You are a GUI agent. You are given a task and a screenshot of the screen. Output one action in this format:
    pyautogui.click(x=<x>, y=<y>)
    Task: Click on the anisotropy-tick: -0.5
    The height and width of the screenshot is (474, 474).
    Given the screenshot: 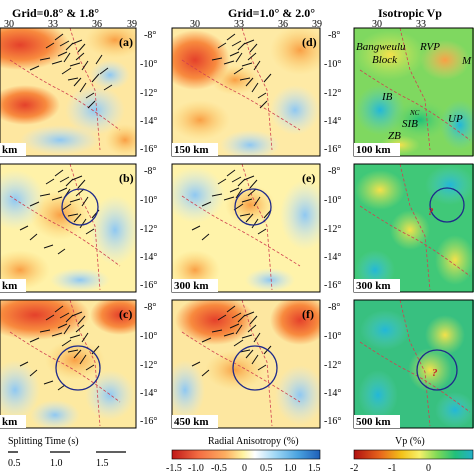 What is the action you would take?
    pyautogui.click(x=219, y=468)
    